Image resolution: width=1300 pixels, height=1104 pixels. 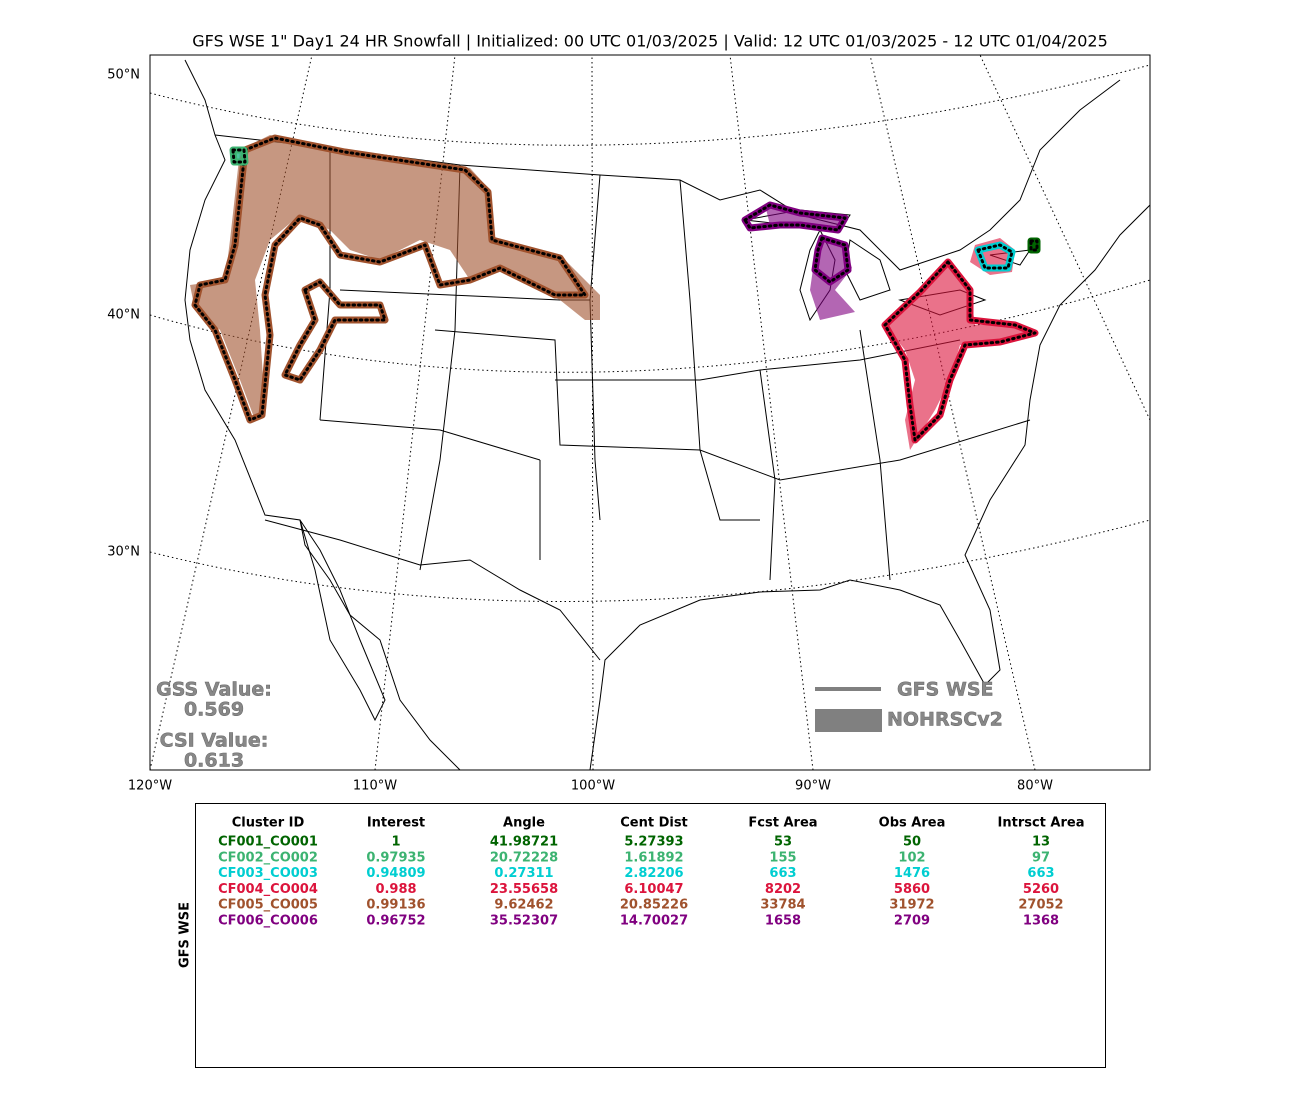 What do you see at coordinates (268, 842) in the screenshot?
I see `table-cell: CF001_CO001` at bounding box center [268, 842].